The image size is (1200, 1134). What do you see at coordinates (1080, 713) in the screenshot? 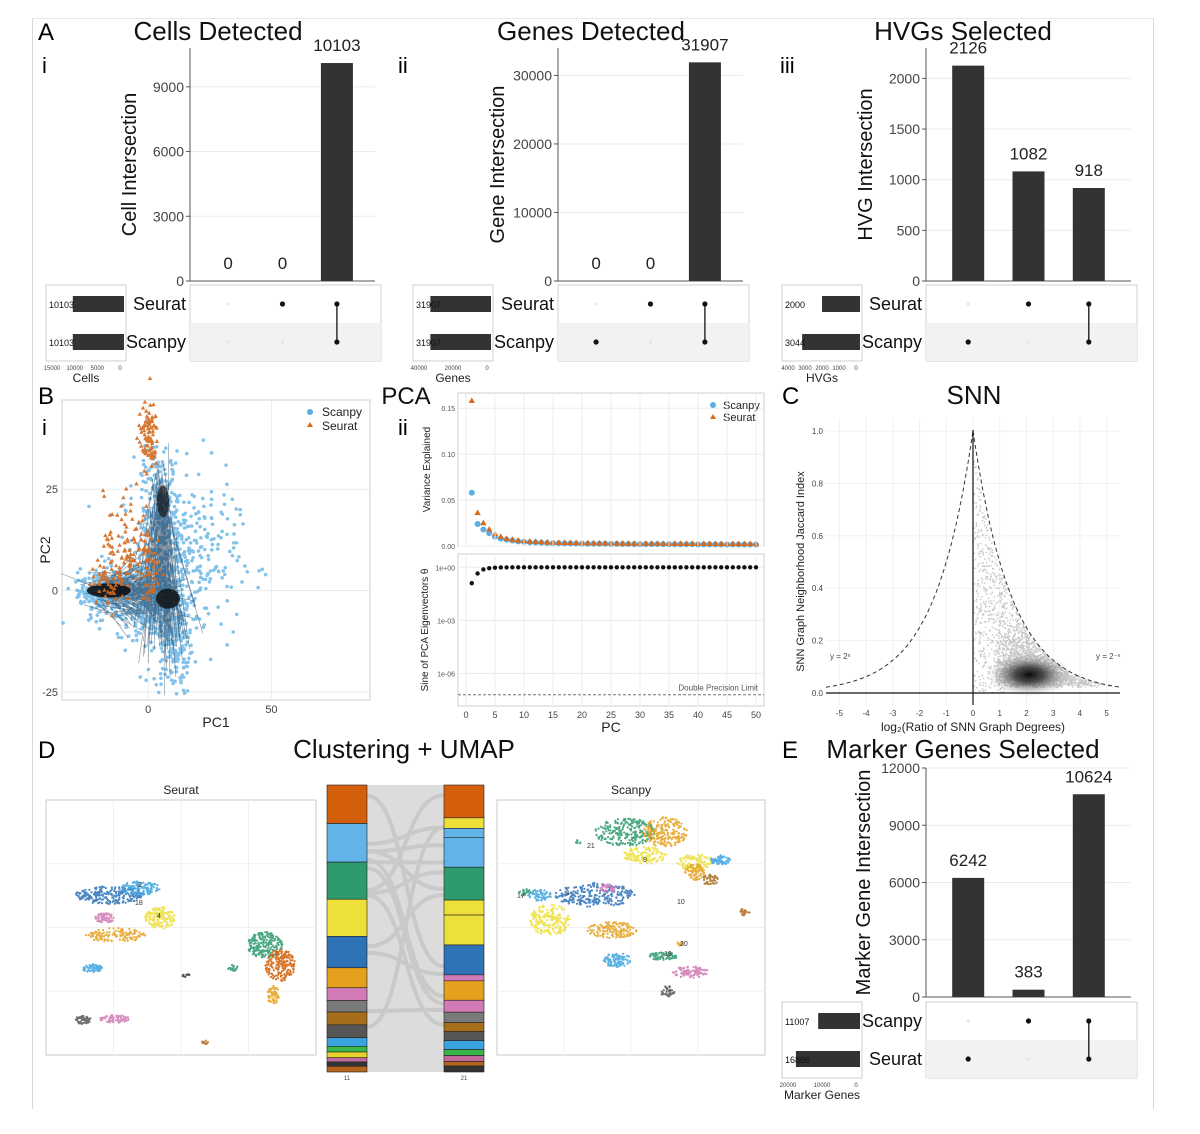
I see `x-tick-label: 4` at bounding box center [1080, 713].